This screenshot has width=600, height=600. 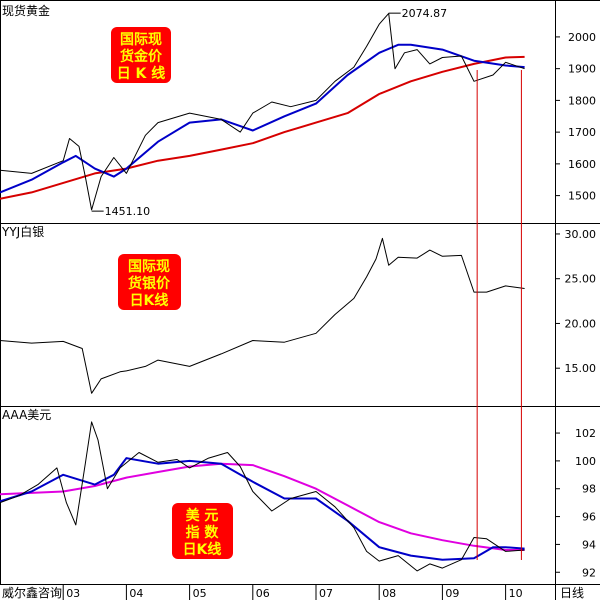 I want to click on usd-y-tick-label: 102, so click(x=585, y=433).